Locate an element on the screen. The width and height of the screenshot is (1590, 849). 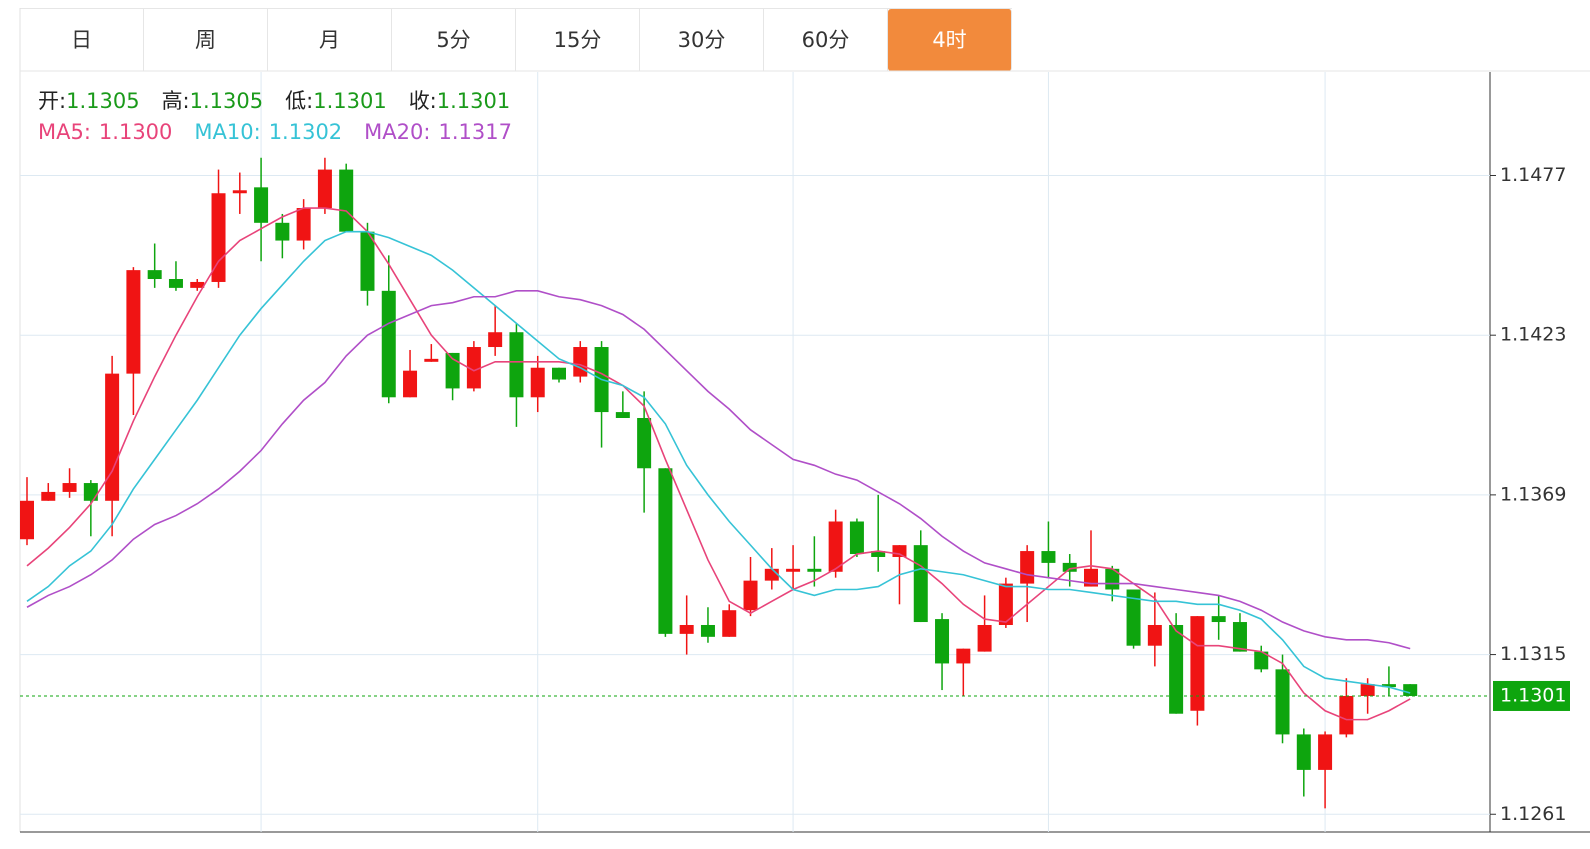
tab: 日 is located at coordinates (82, 40).